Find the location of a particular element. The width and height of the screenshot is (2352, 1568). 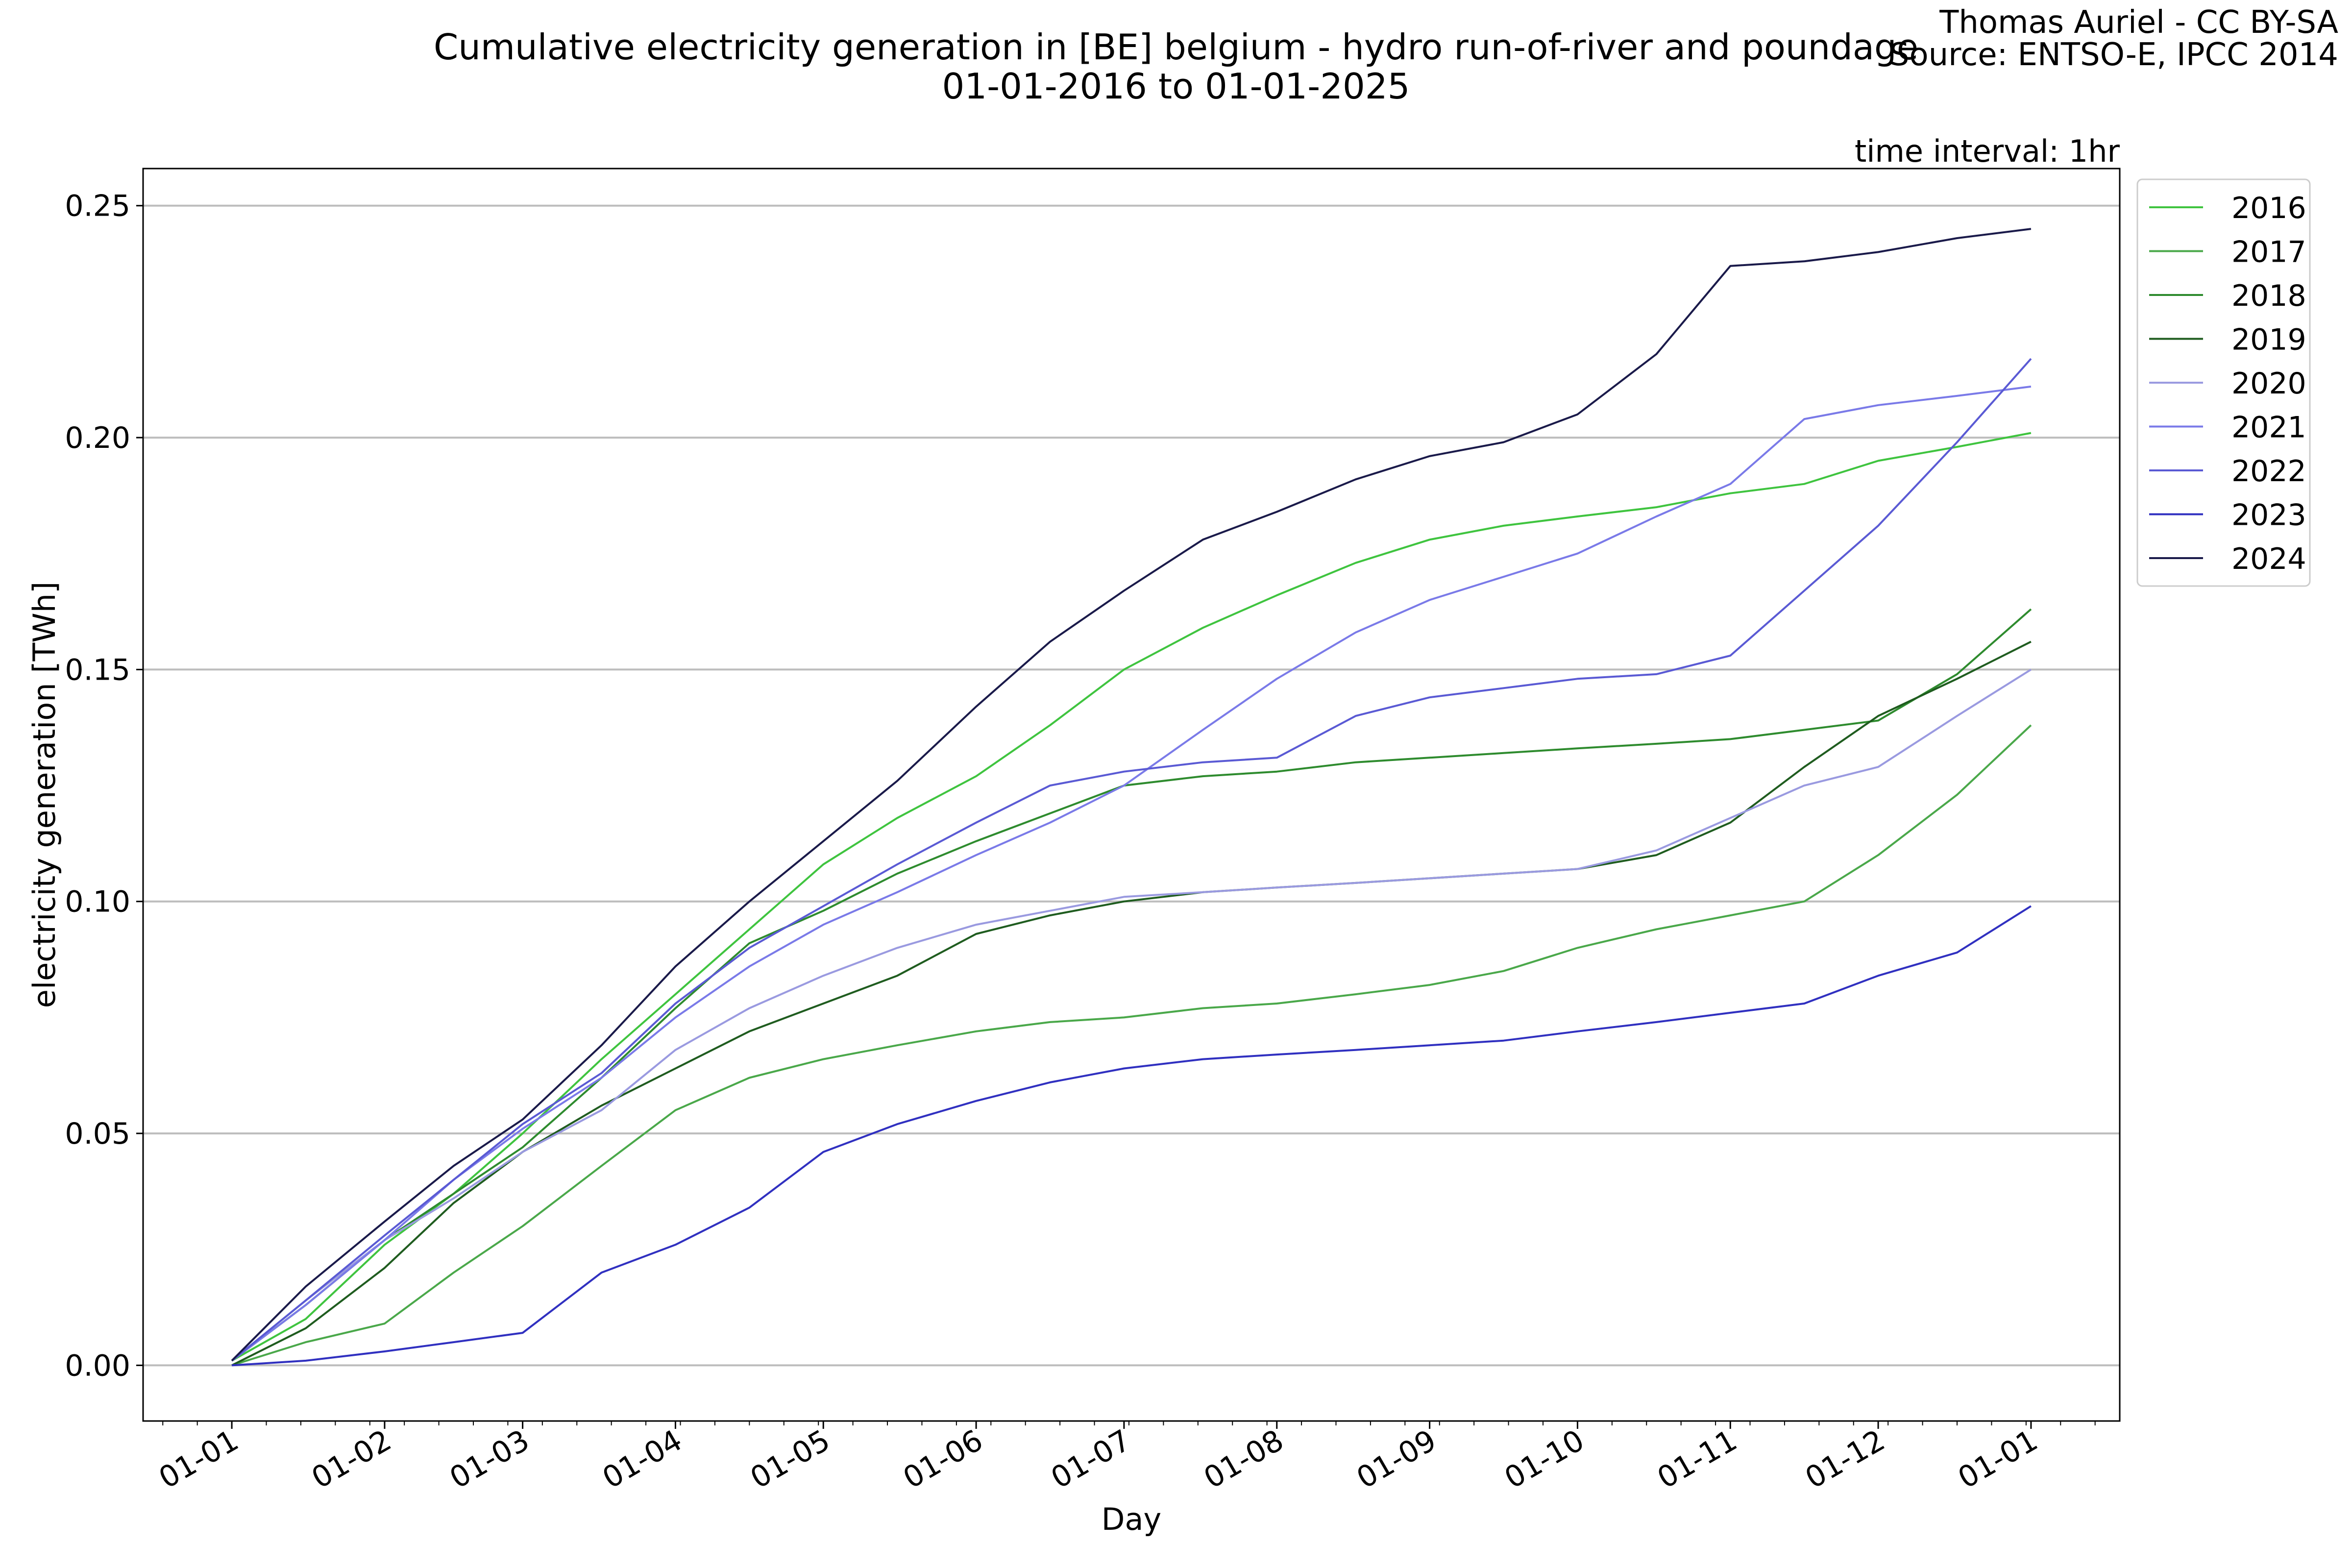

x-tick-label: 01-02 is located at coordinates (351, 1459).